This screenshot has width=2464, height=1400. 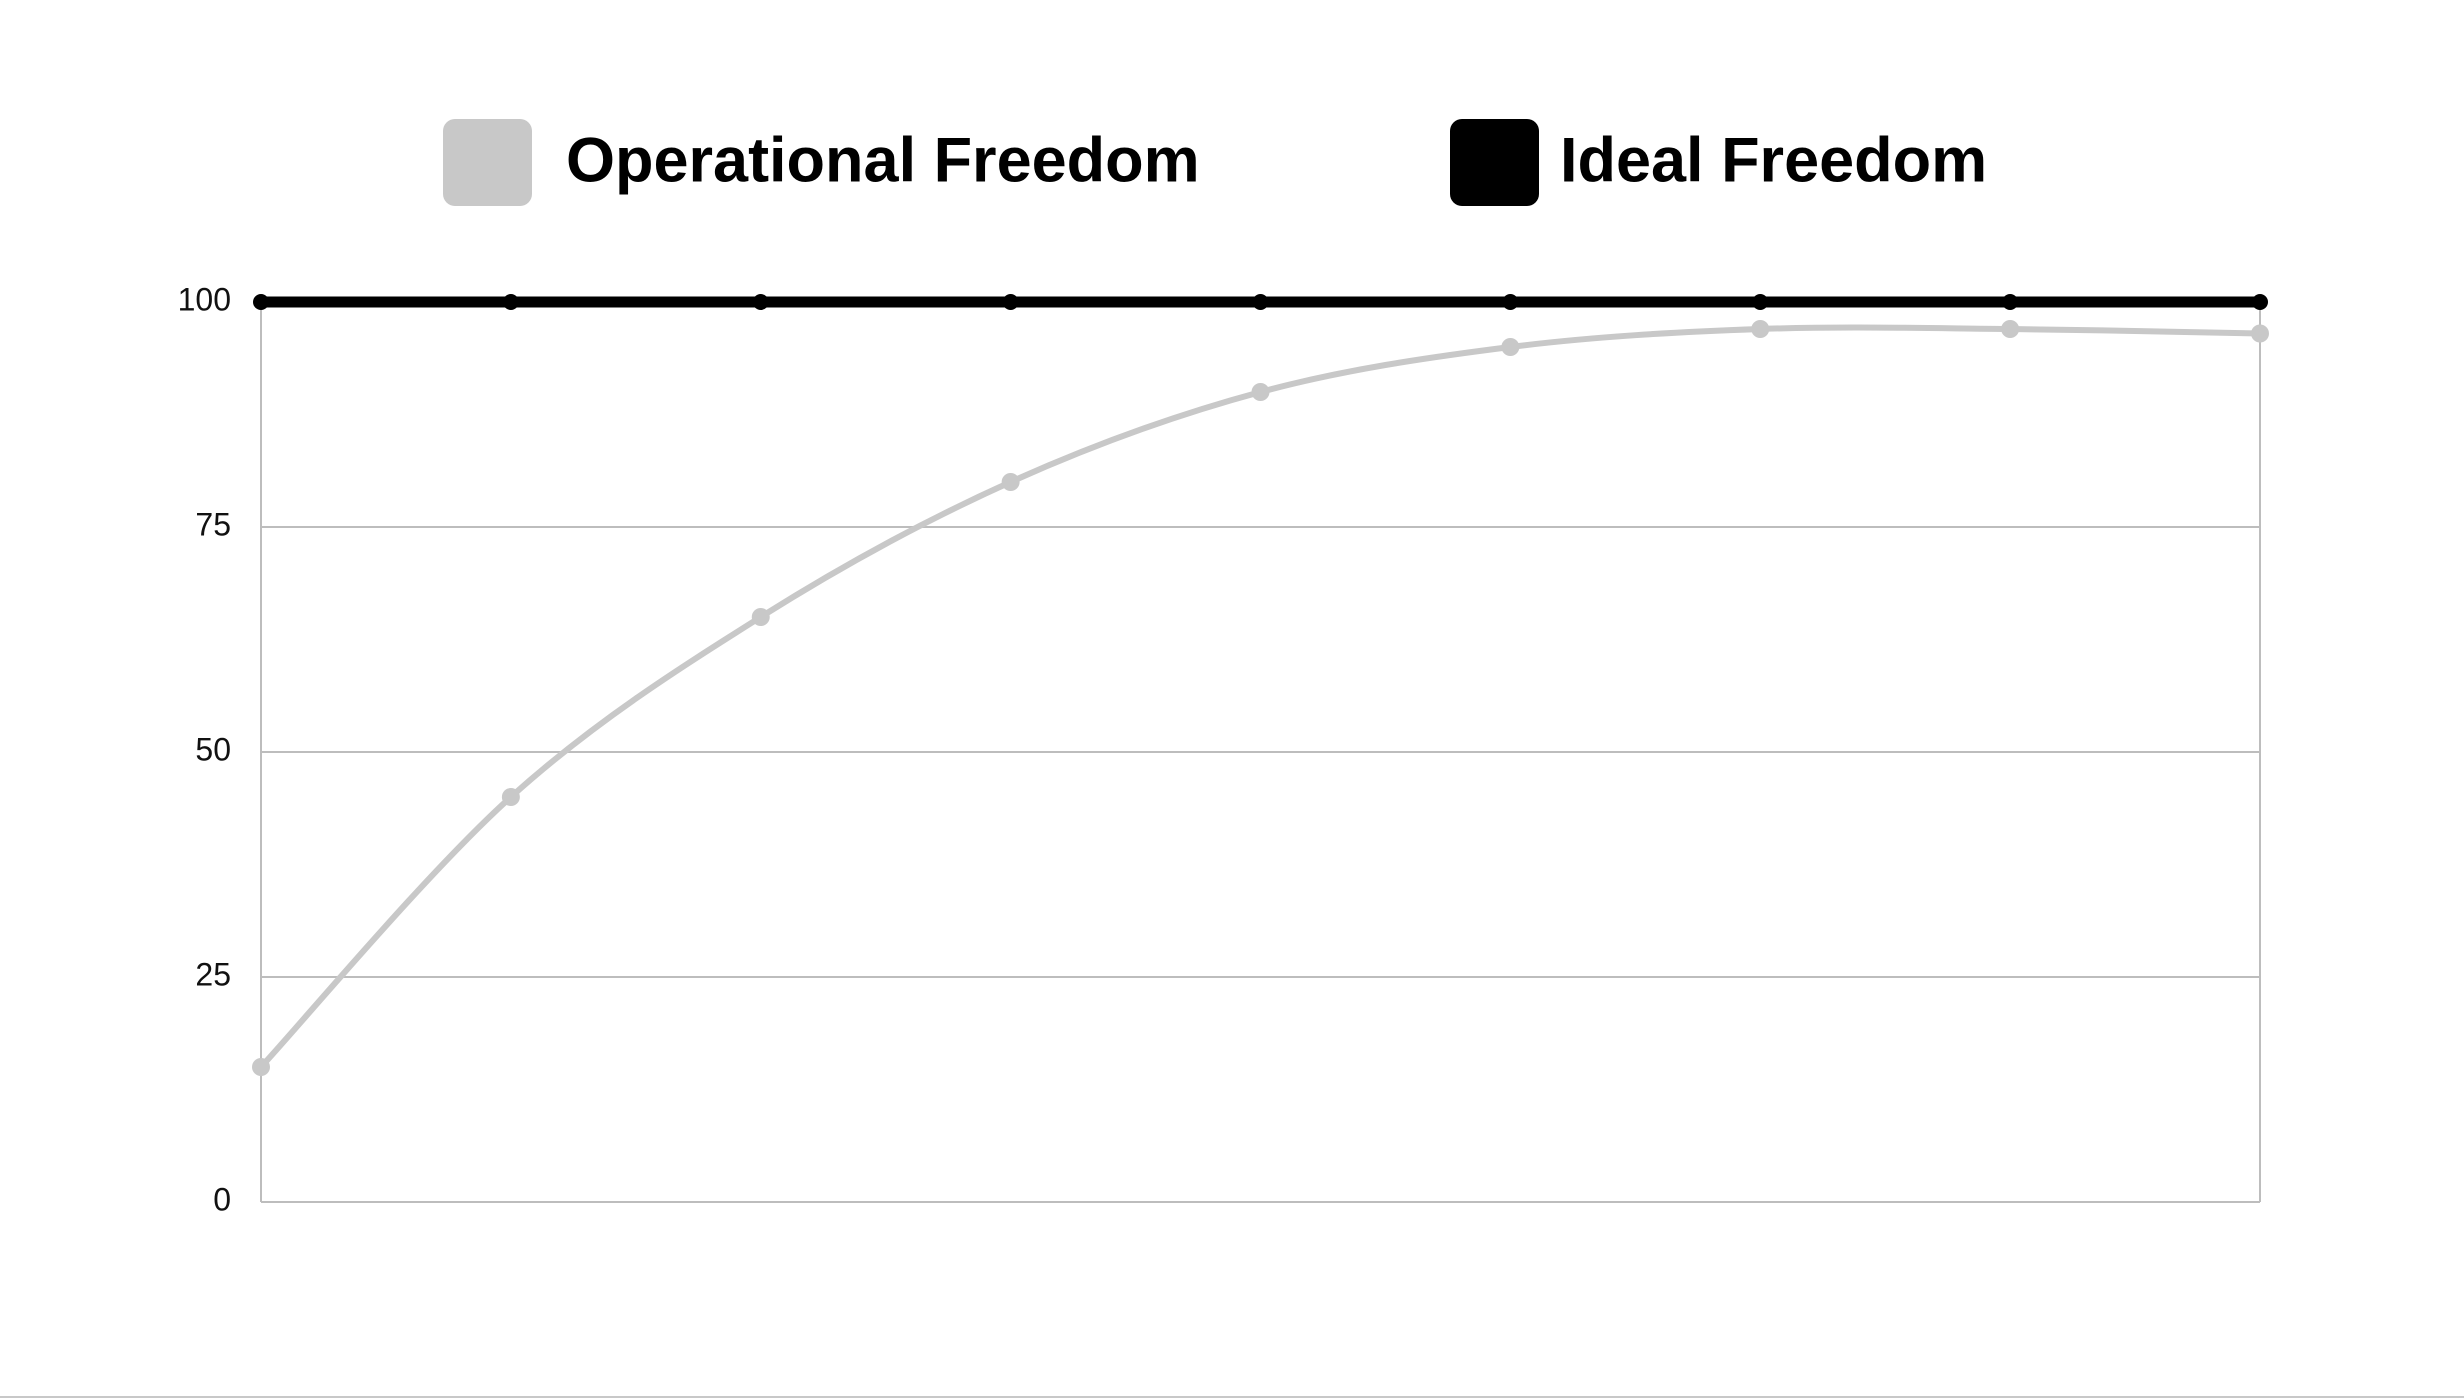 What do you see at coordinates (204, 299) in the screenshot?
I see `y-tick-label: 100` at bounding box center [204, 299].